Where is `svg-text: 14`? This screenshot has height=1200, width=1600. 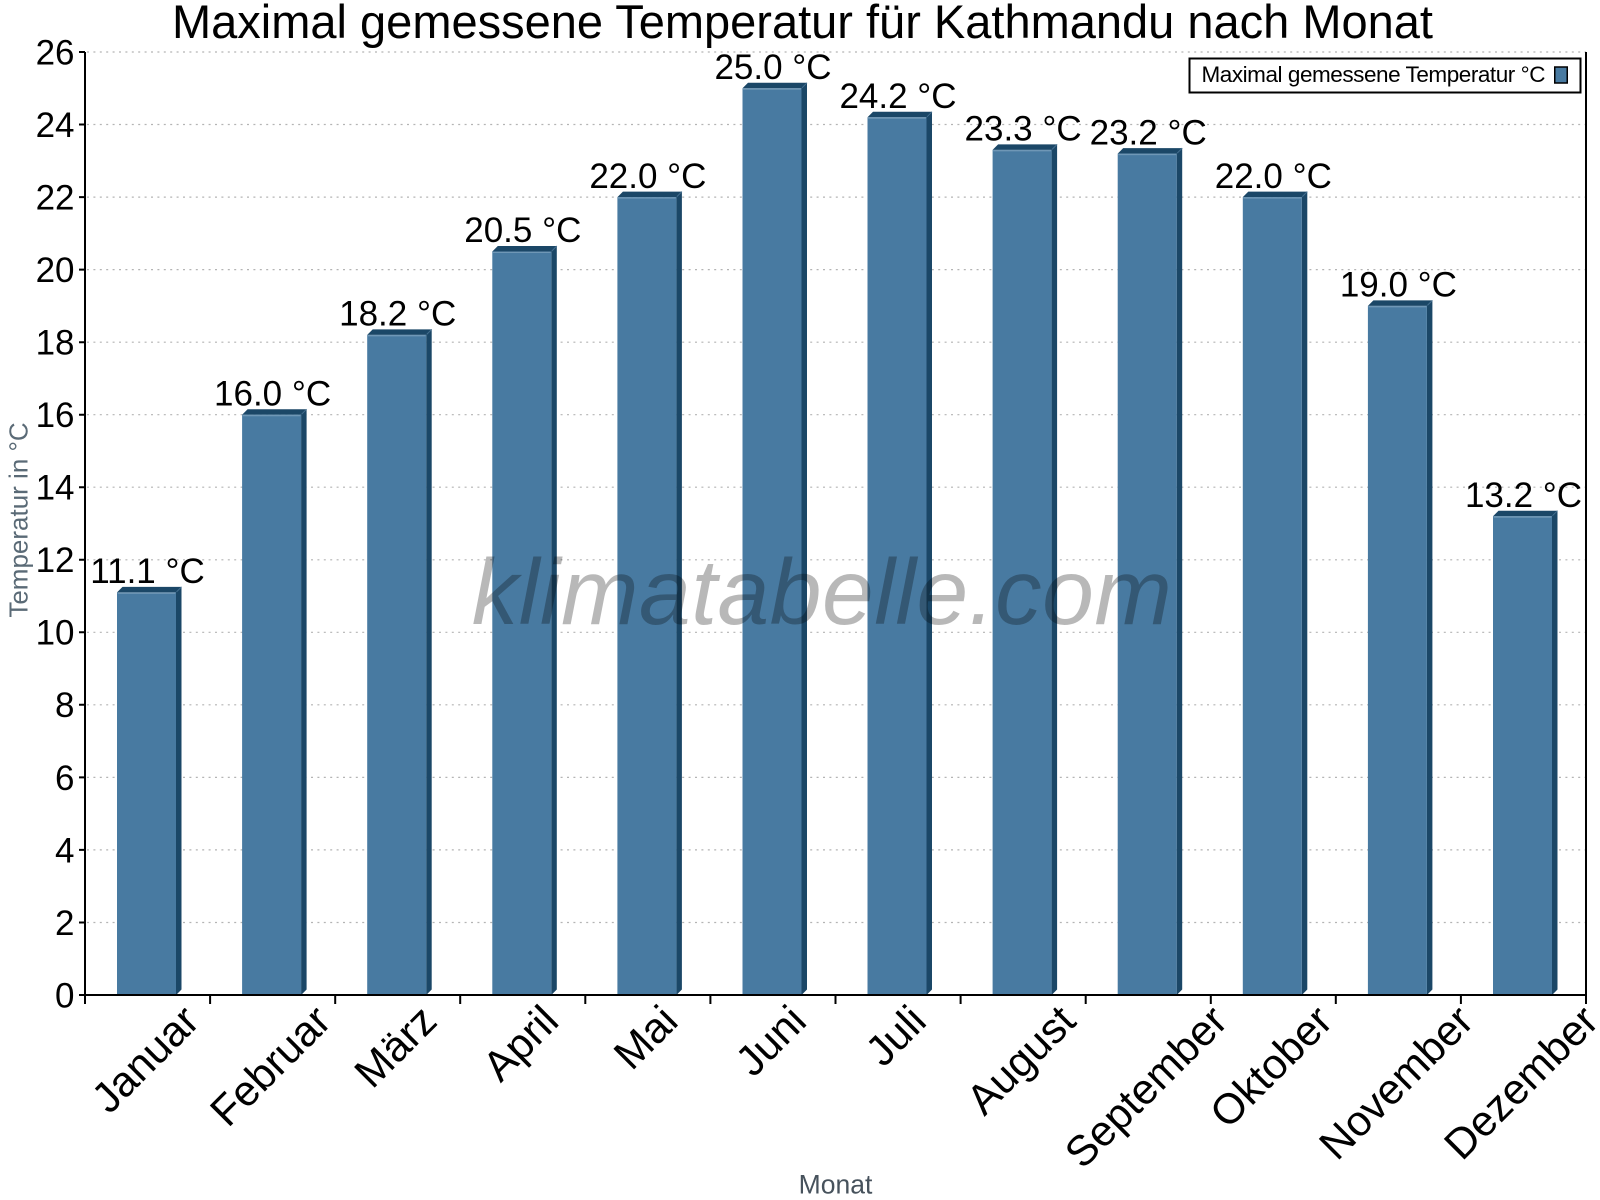
svg-text: 14 is located at coordinates (55, 488).